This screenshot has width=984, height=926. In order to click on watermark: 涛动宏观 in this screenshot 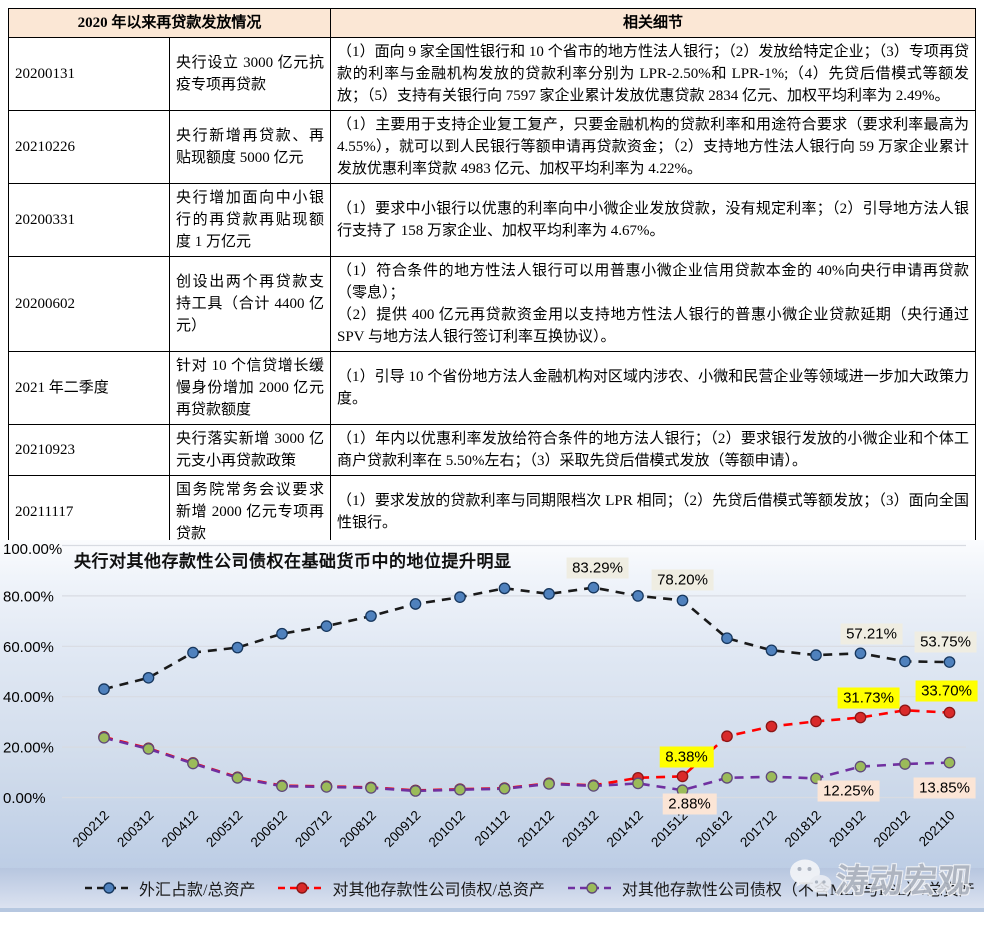, I will do `click(881, 878)`.